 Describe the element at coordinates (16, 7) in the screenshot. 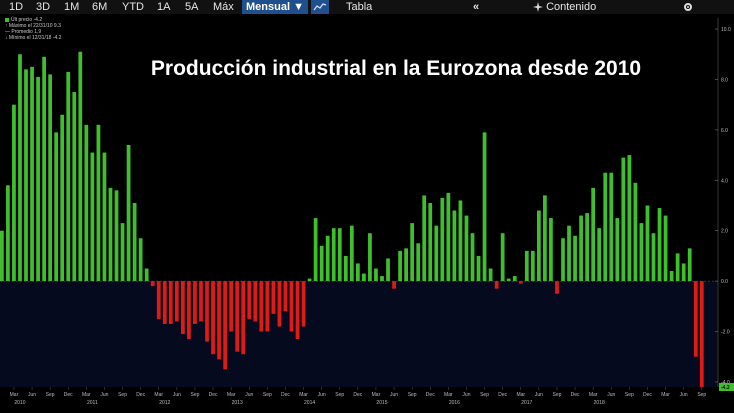

I see `period-1d-button: 1D` at that location.